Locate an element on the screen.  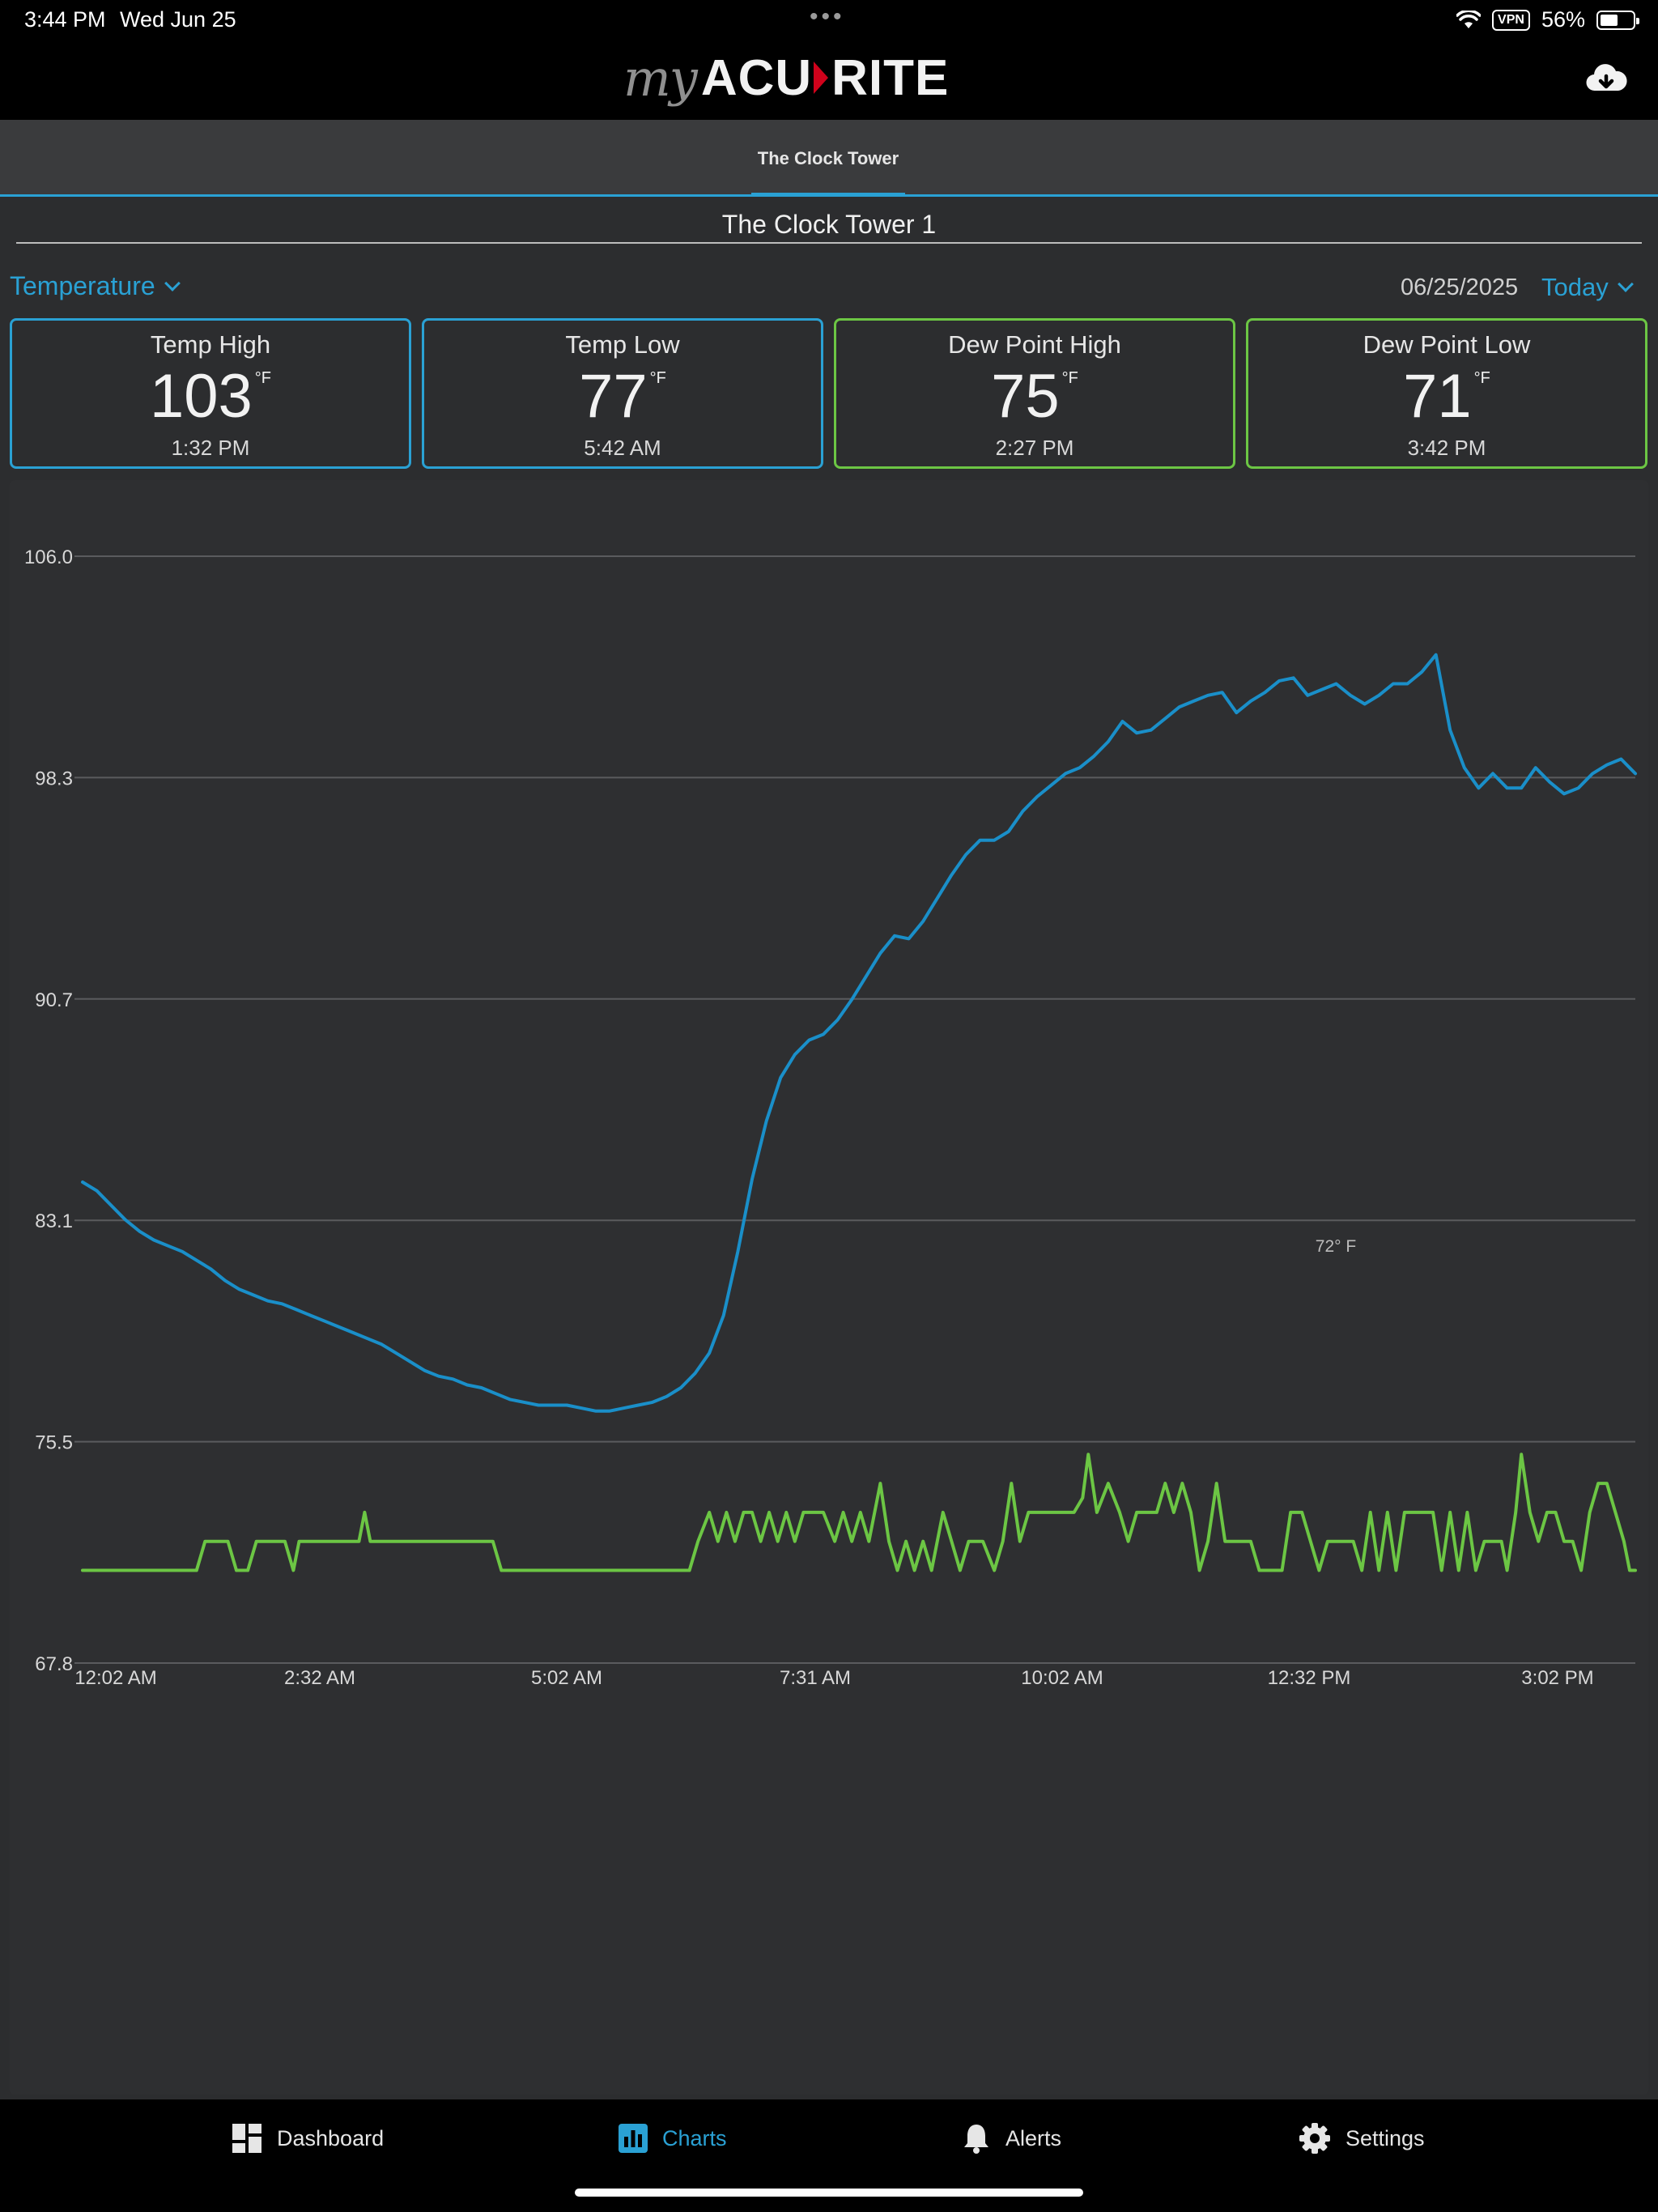
card-time: 1:32 PM is located at coordinates (210, 448).